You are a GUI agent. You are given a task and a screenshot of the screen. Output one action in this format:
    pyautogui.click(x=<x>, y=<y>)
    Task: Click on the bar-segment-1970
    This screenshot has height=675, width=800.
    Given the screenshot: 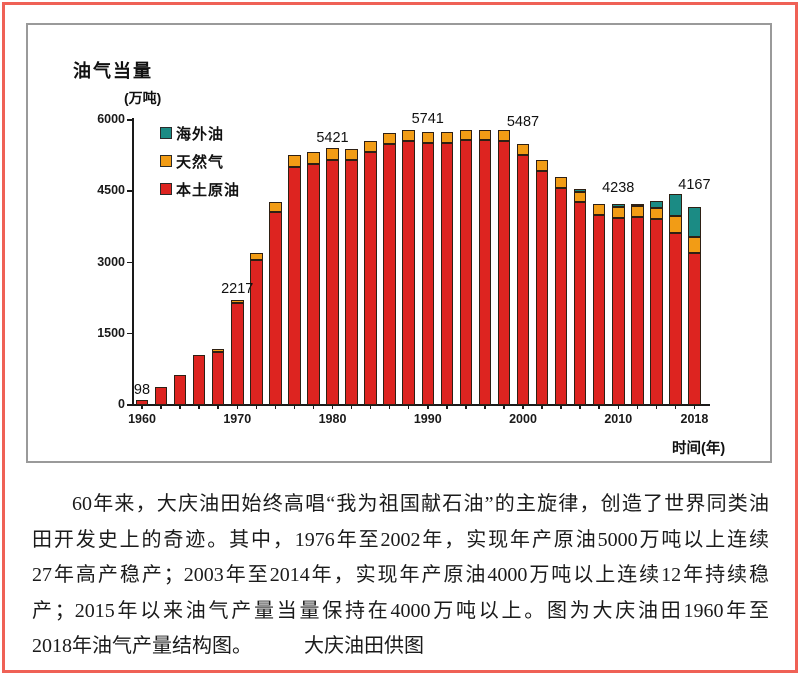 What is the action you would take?
    pyautogui.click(x=237, y=354)
    